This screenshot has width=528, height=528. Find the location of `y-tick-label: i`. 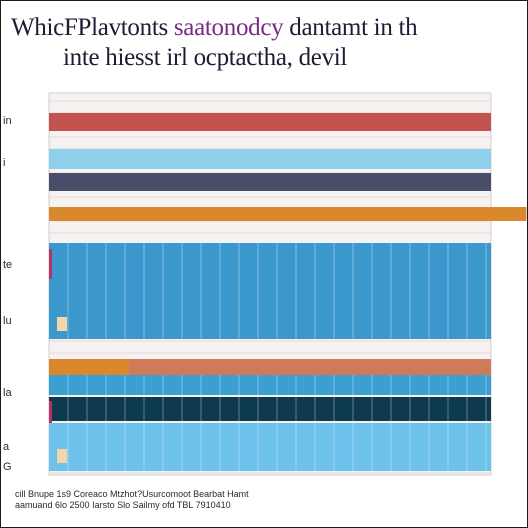

y-tick-label: i is located at coordinates (4, 163).